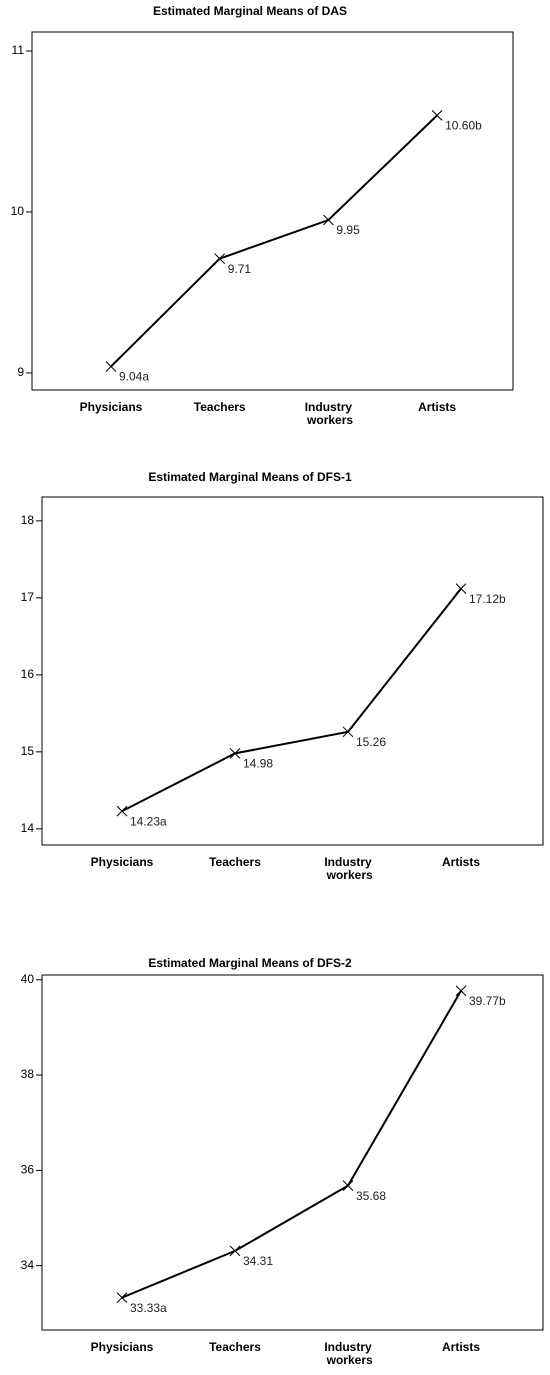 This screenshot has width=550, height=1375. I want to click on value-label: 14.23a, so click(148, 821).